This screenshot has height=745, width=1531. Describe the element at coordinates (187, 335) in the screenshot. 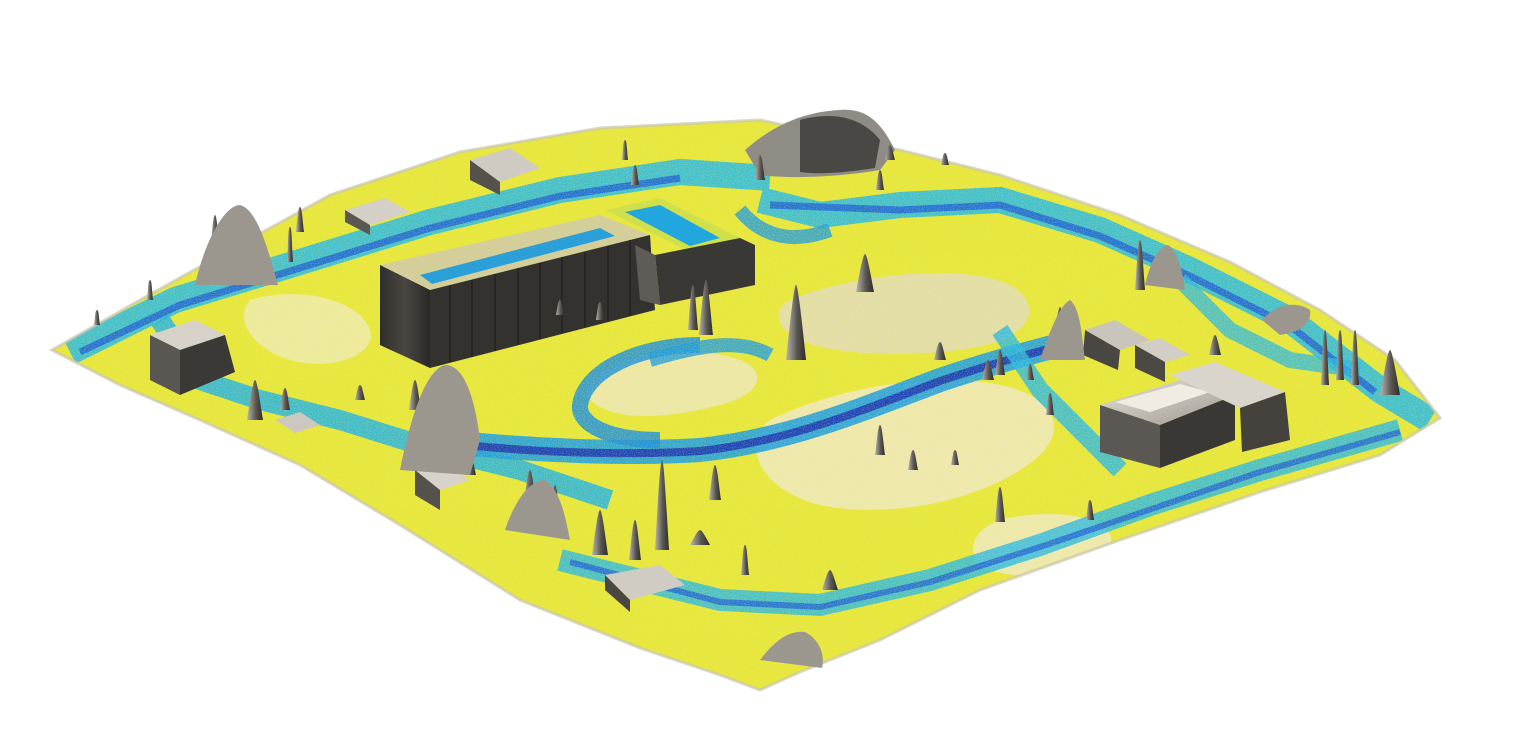

I see `west-block-1-roof` at that location.